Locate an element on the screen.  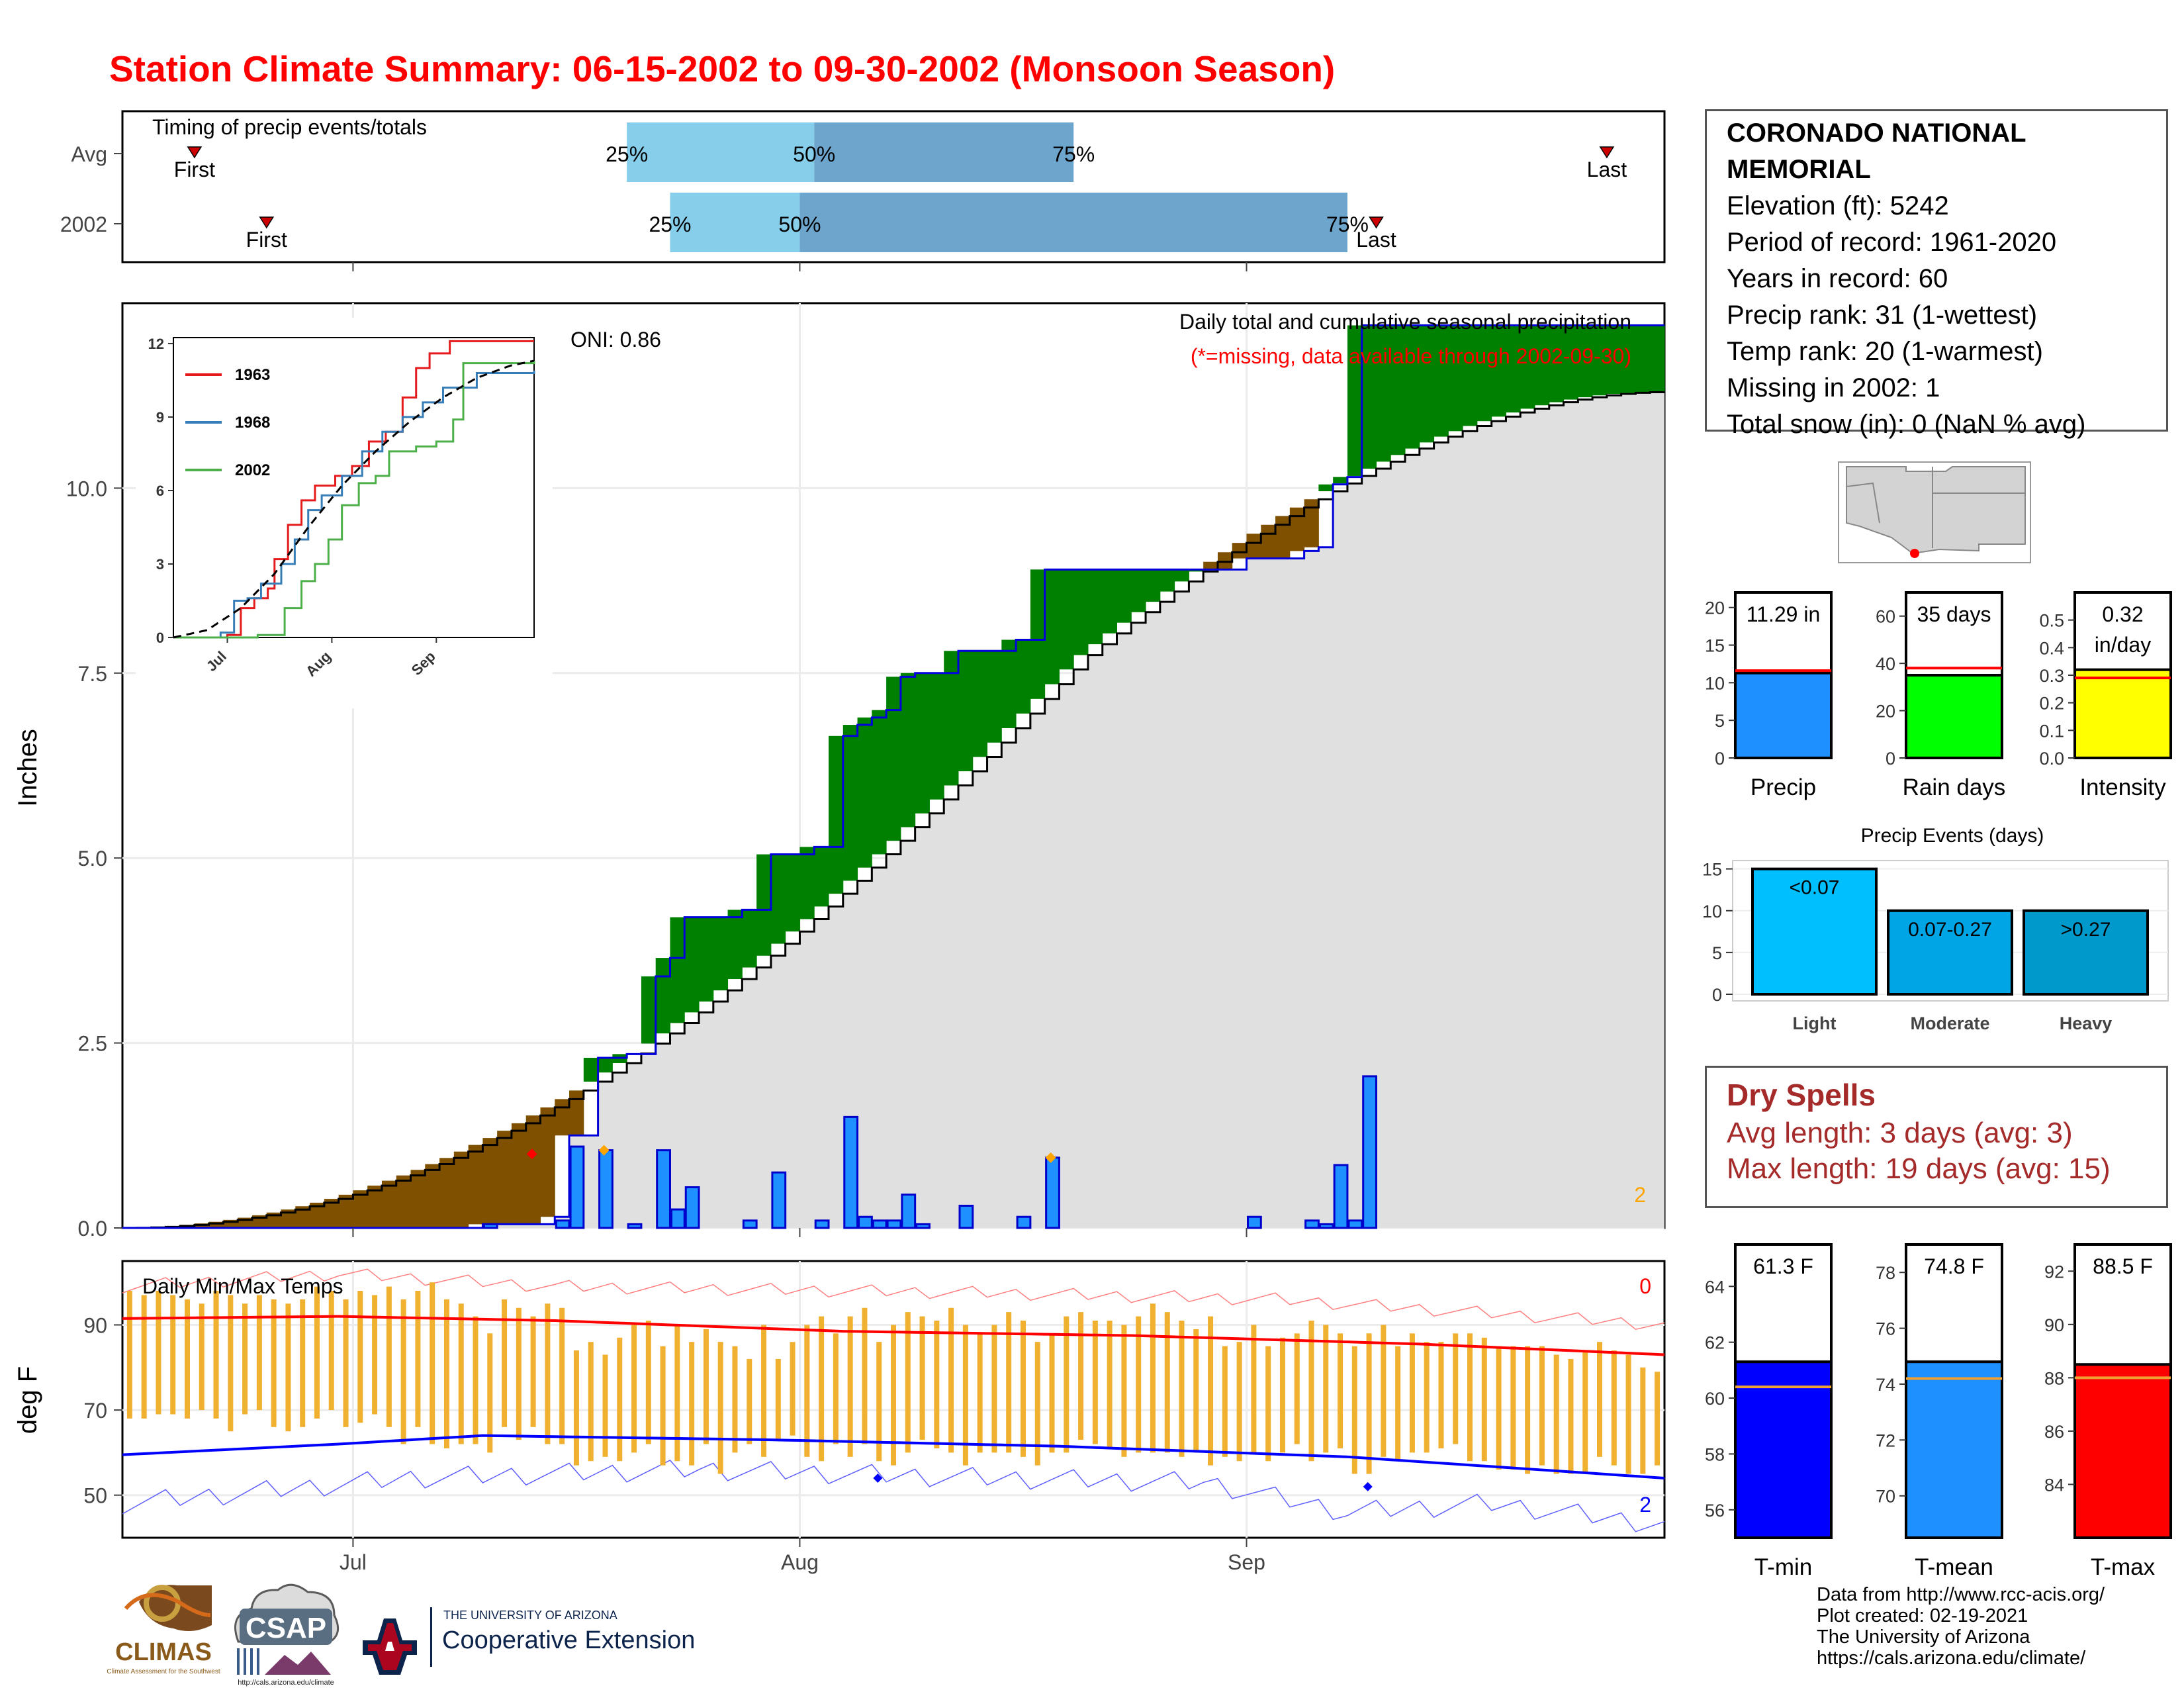
temp-y-tick-label: 90 is located at coordinates (95, 1325).